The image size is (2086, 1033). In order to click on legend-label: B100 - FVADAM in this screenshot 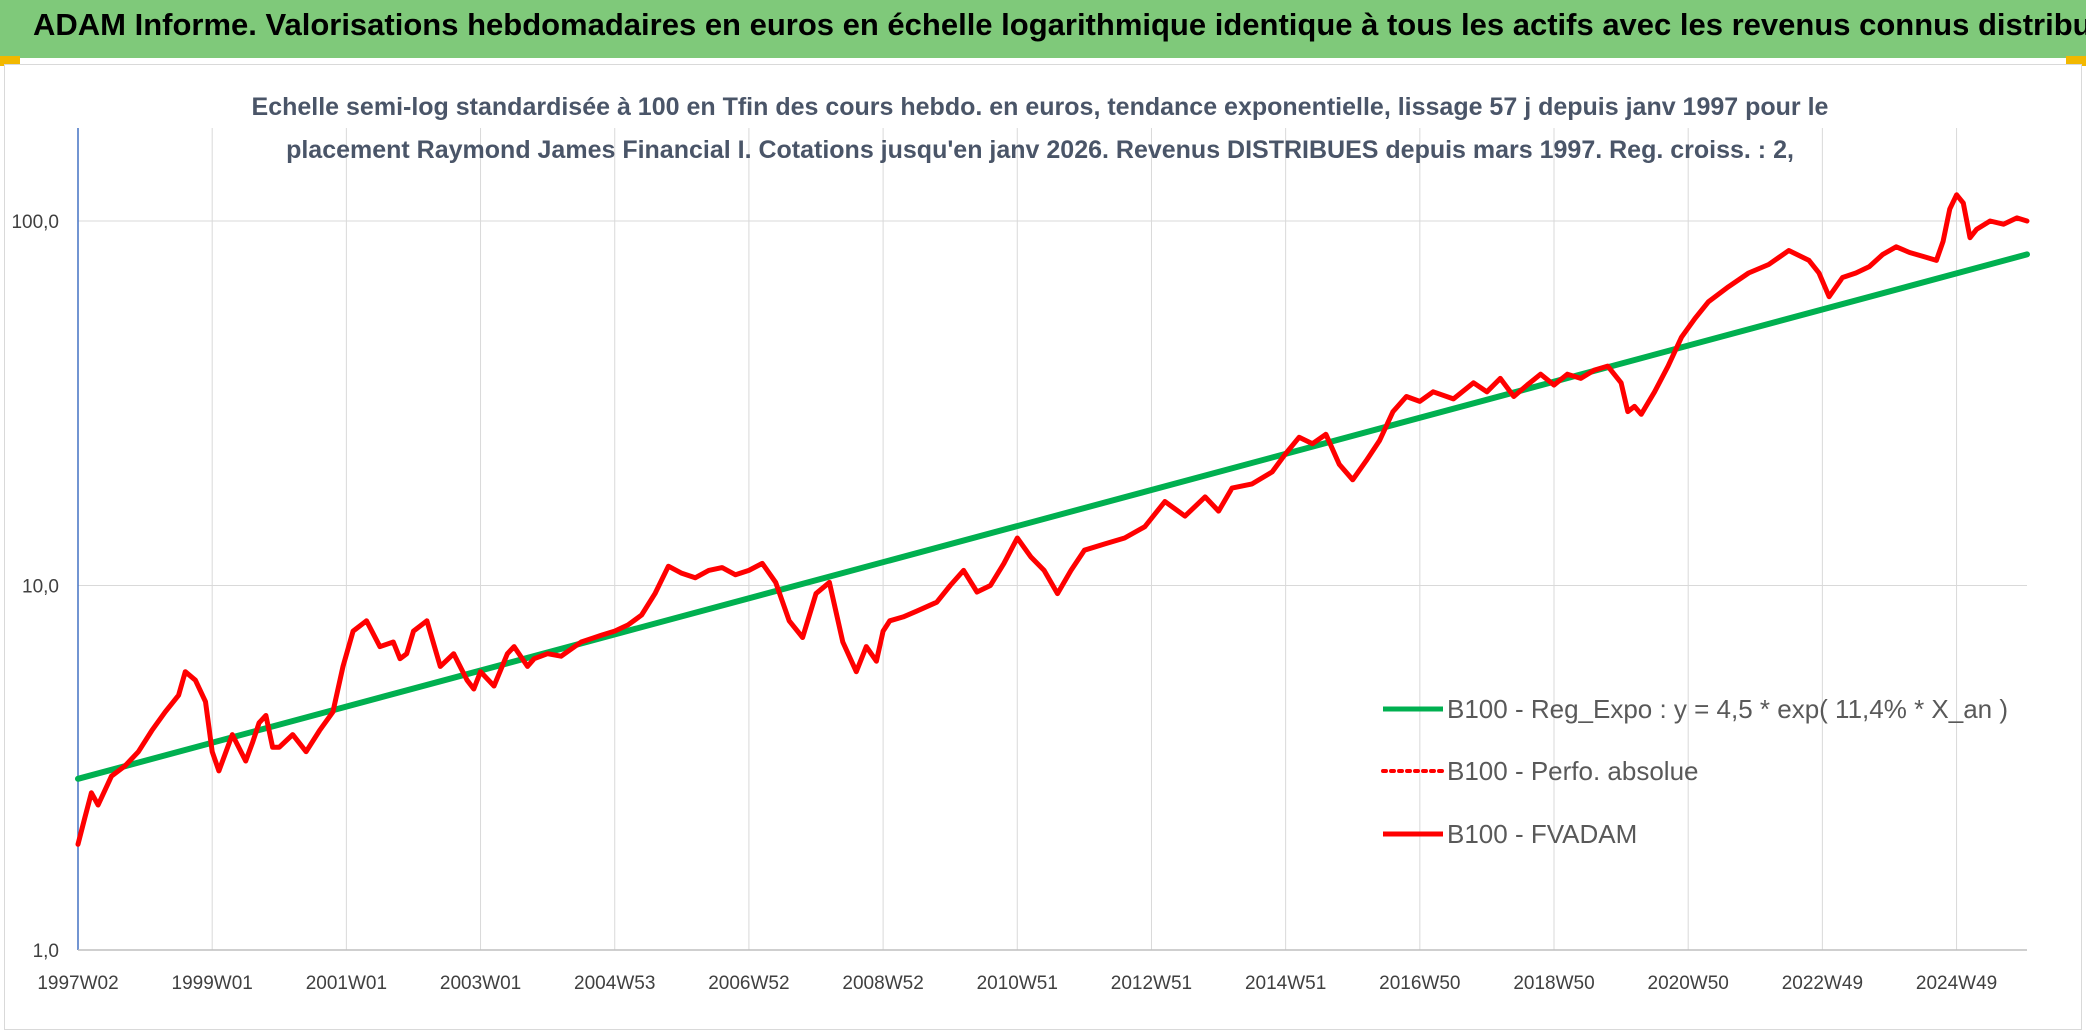, I will do `click(1542, 834)`.